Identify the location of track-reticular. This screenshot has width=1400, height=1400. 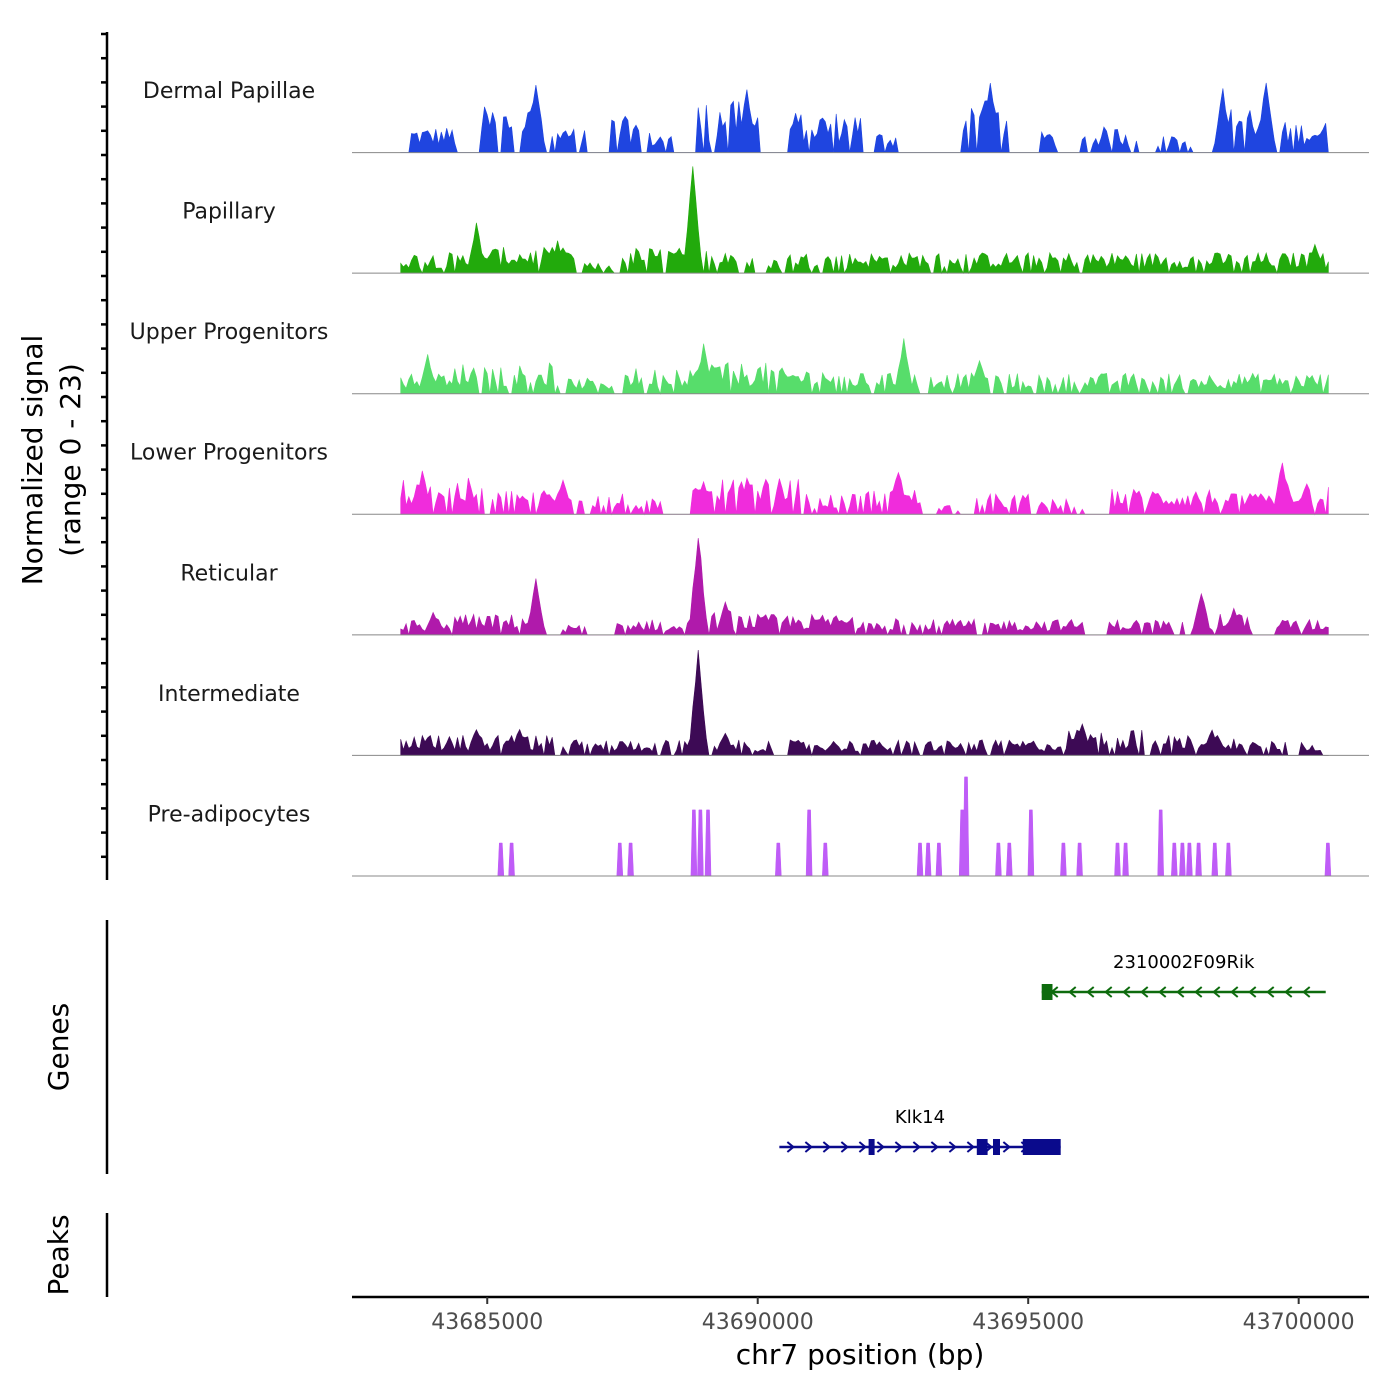
(860, 587).